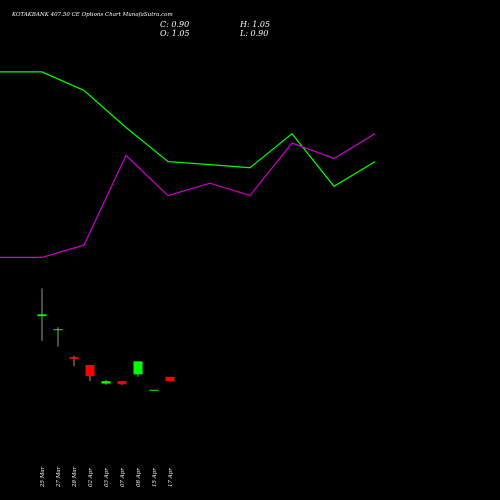 This screenshot has width=500, height=500. I want to click on x-tick-label: 07 Apr, so click(123, 477).